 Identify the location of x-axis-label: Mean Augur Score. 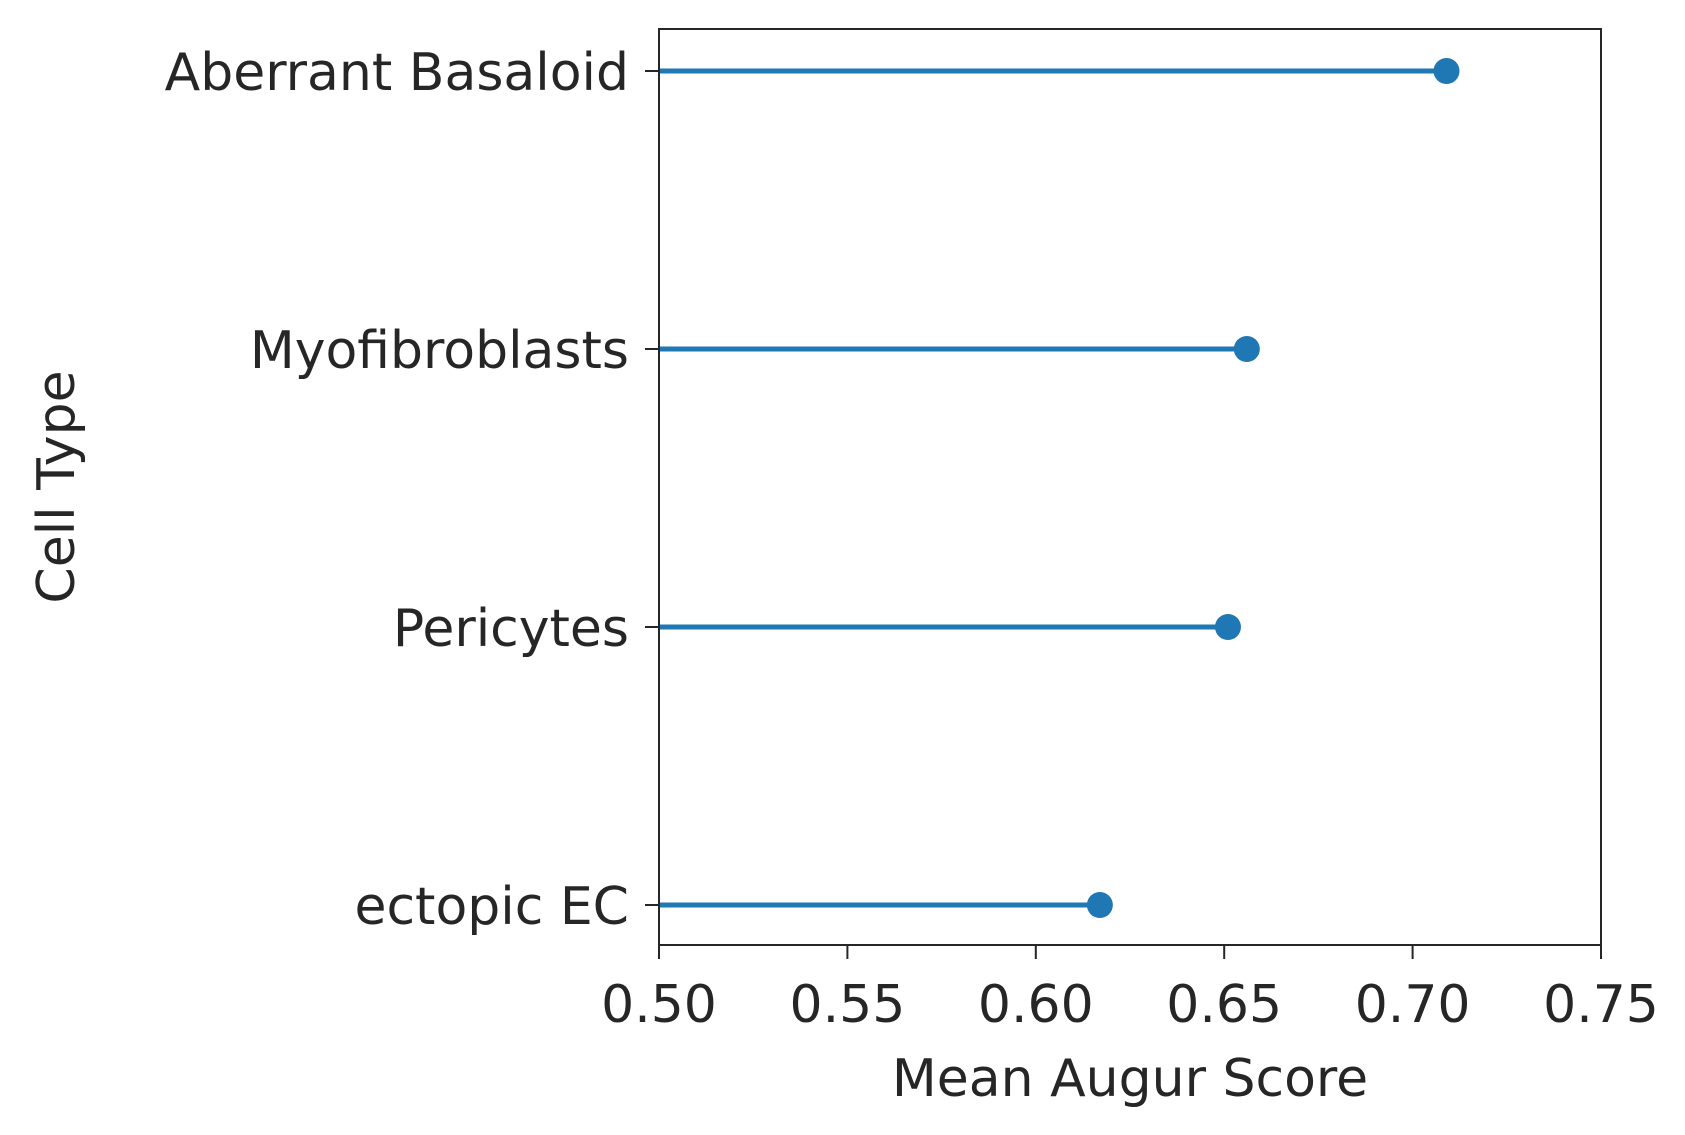
(1130, 1079).